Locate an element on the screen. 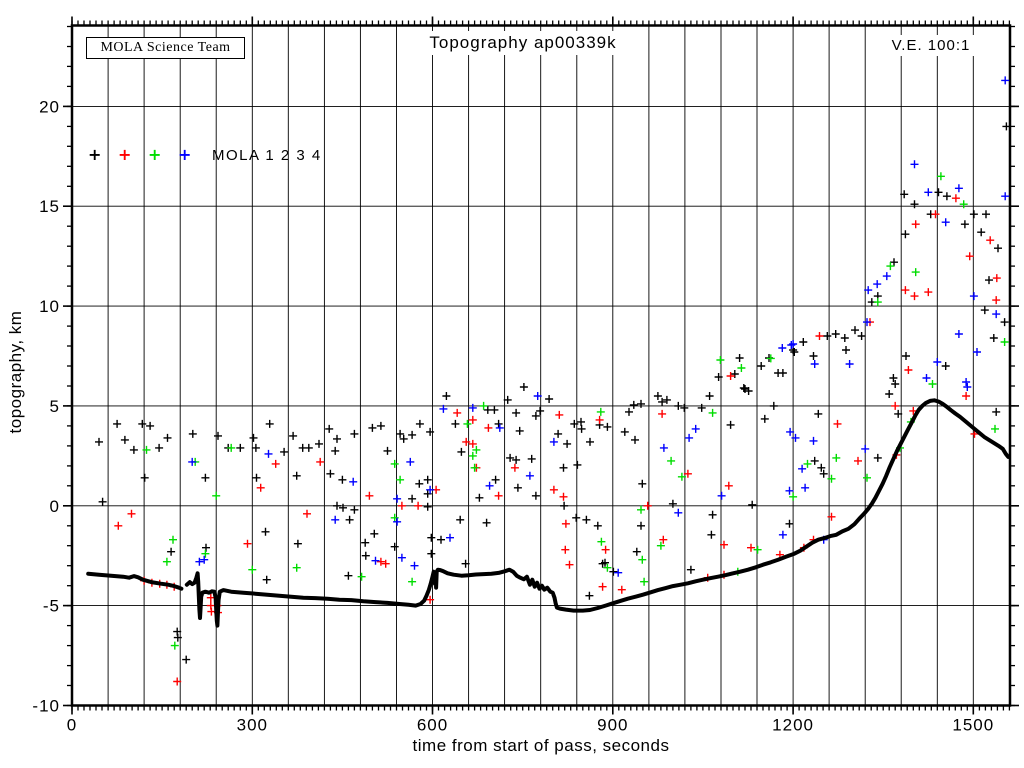 Image resolution: width=1024 pixels, height=768 pixels. vertical-exaggeration-label: V.E. 100:1 is located at coordinates (931, 45).